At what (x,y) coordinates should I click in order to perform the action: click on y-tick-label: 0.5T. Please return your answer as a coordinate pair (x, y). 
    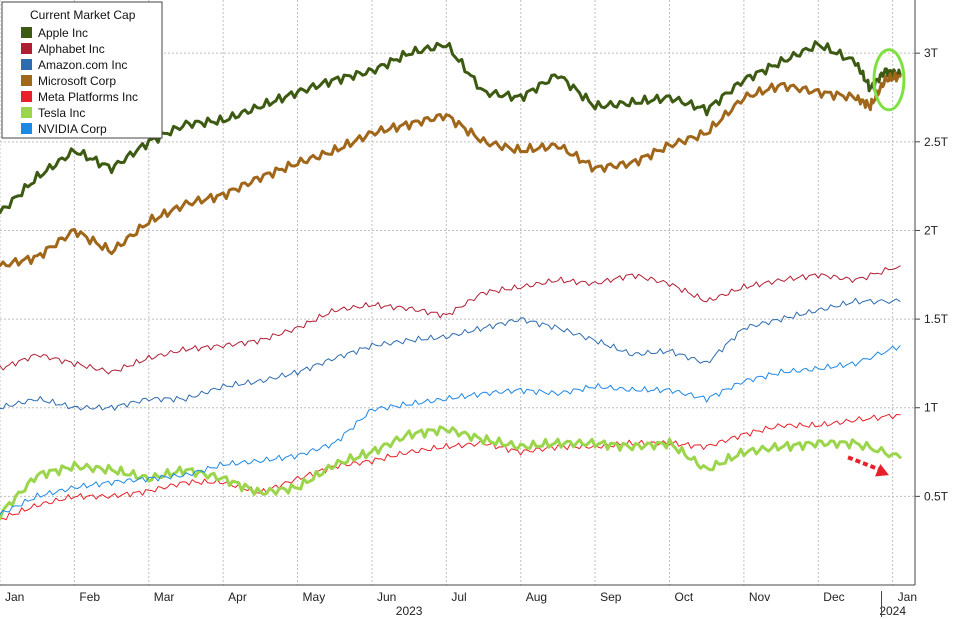
    Looking at the image, I should click on (936, 496).